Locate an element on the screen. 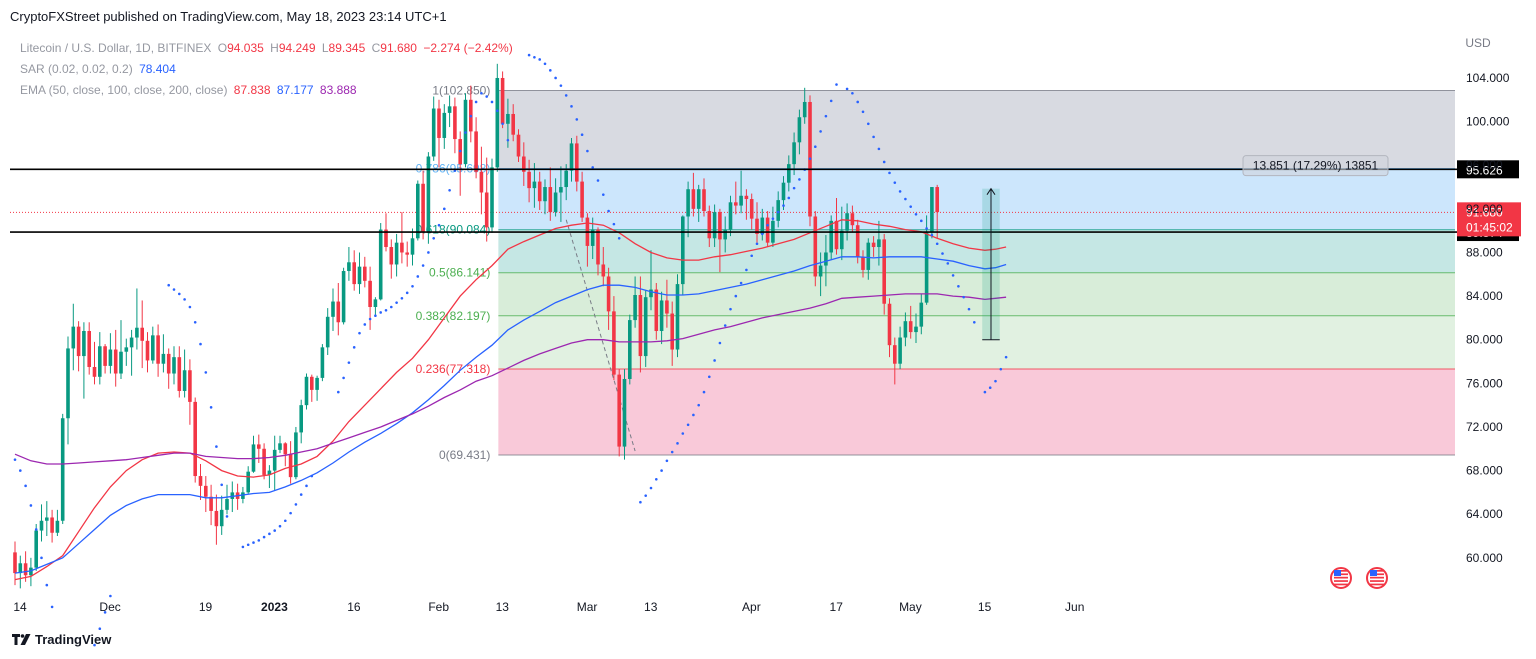 The height and width of the screenshot is (659, 1536). legend-sar-label: SAR (0.02, 0.02, 0.2) is located at coordinates (76, 69).